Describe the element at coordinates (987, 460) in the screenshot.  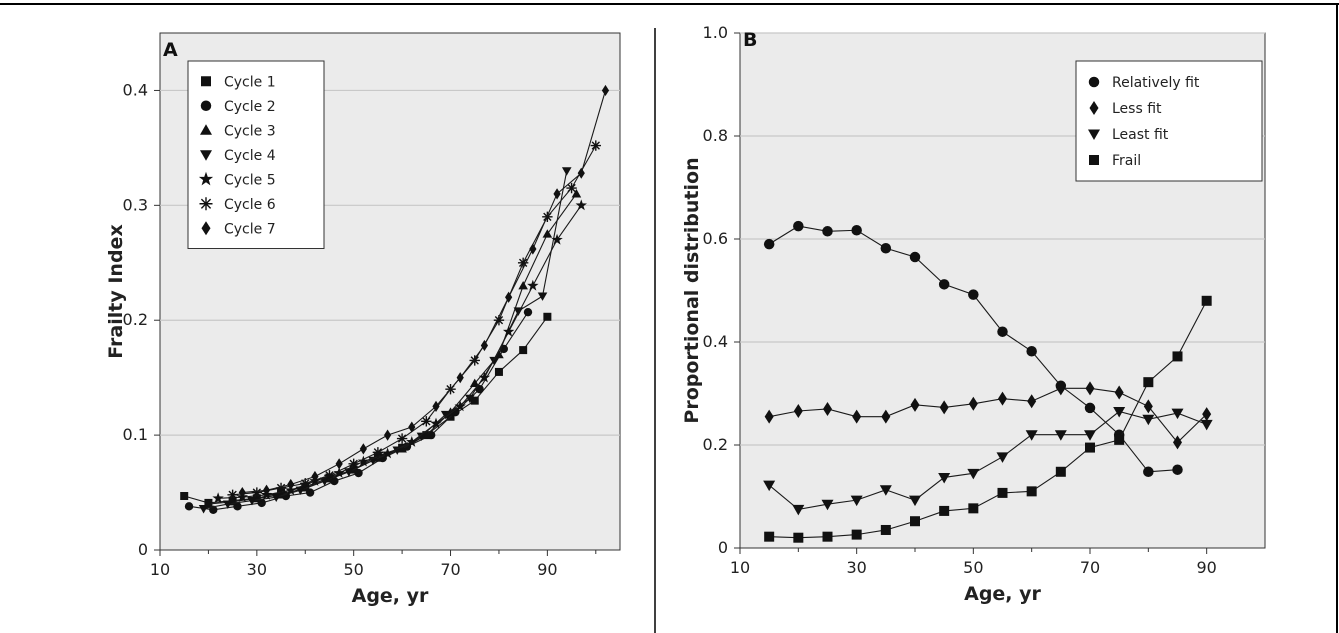
I see `panel-b-series-line-least-fit` at that location.